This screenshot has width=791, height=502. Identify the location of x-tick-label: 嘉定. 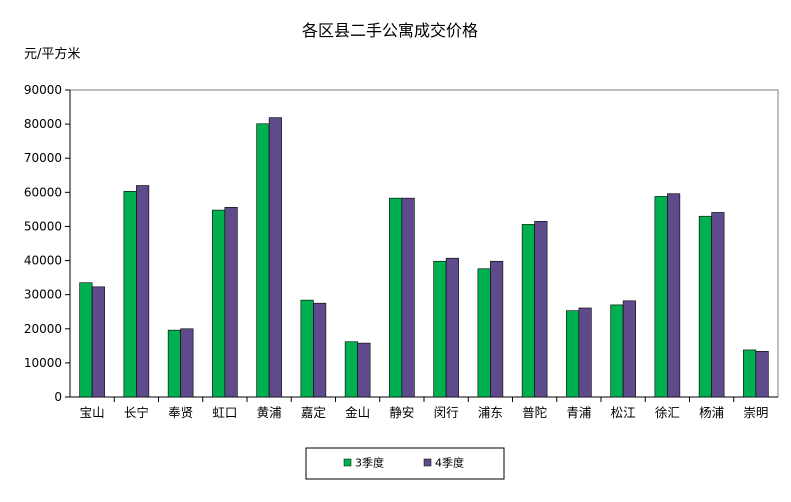
(313, 412).